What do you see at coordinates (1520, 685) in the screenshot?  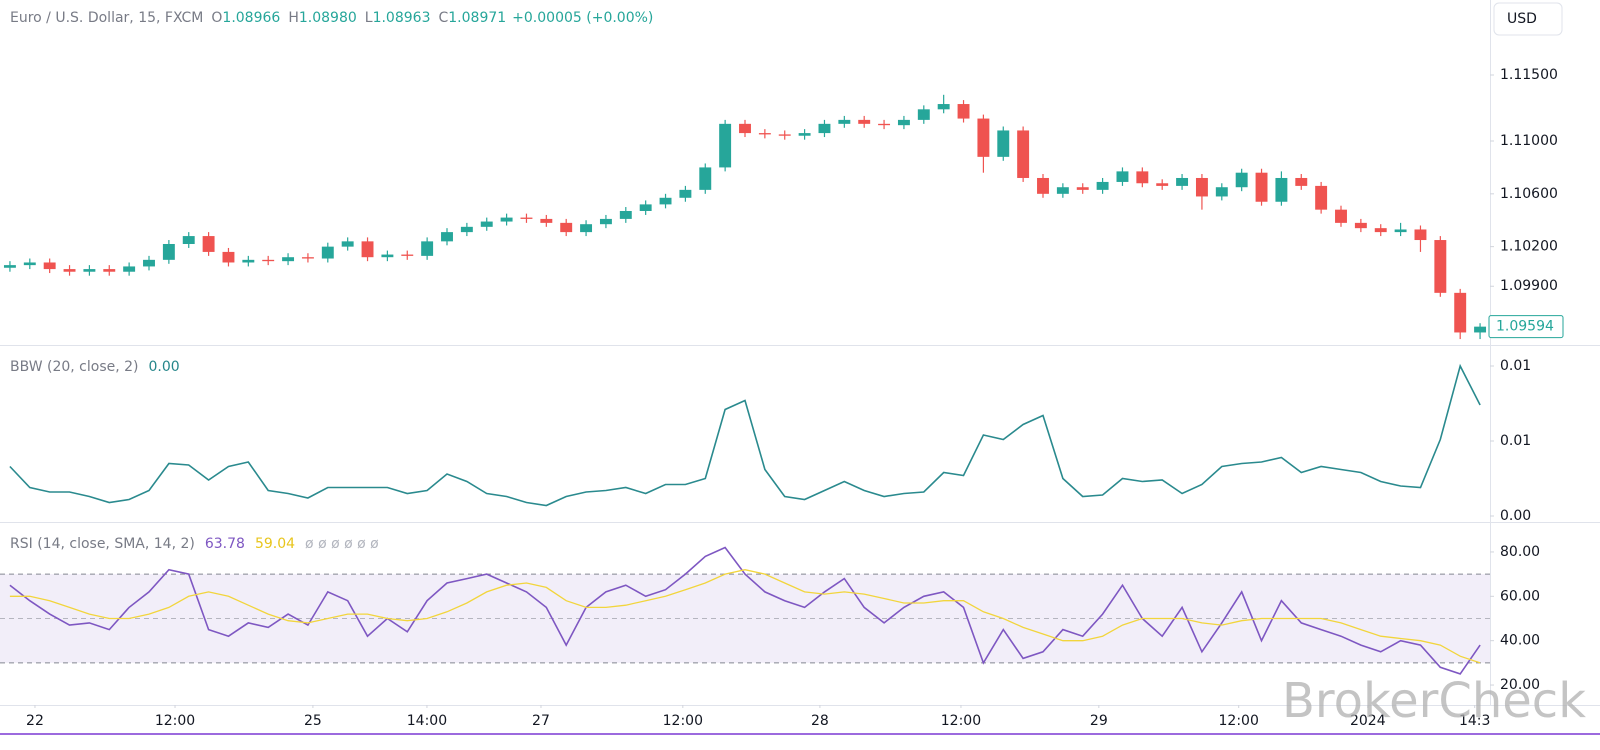 I see `y-tick-label: 20.00` at bounding box center [1520, 685].